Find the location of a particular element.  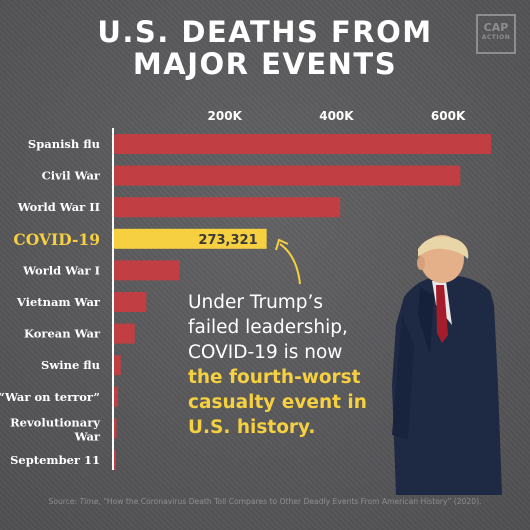

category-label: World War I is located at coordinates (61, 270).